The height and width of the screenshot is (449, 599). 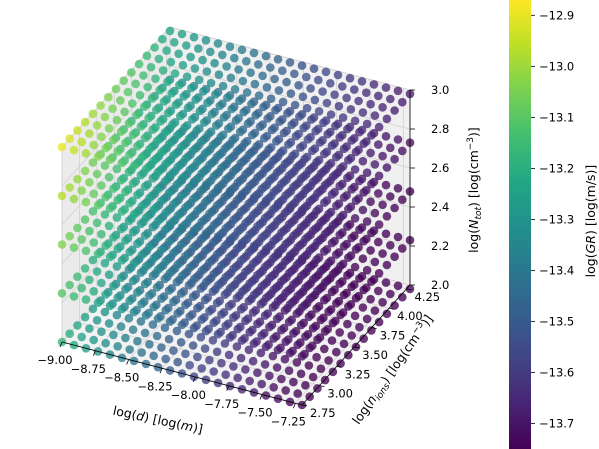 What do you see at coordinates (556, 117) in the screenshot?
I see `colorbar-tick-label: −13.1` at bounding box center [556, 117].